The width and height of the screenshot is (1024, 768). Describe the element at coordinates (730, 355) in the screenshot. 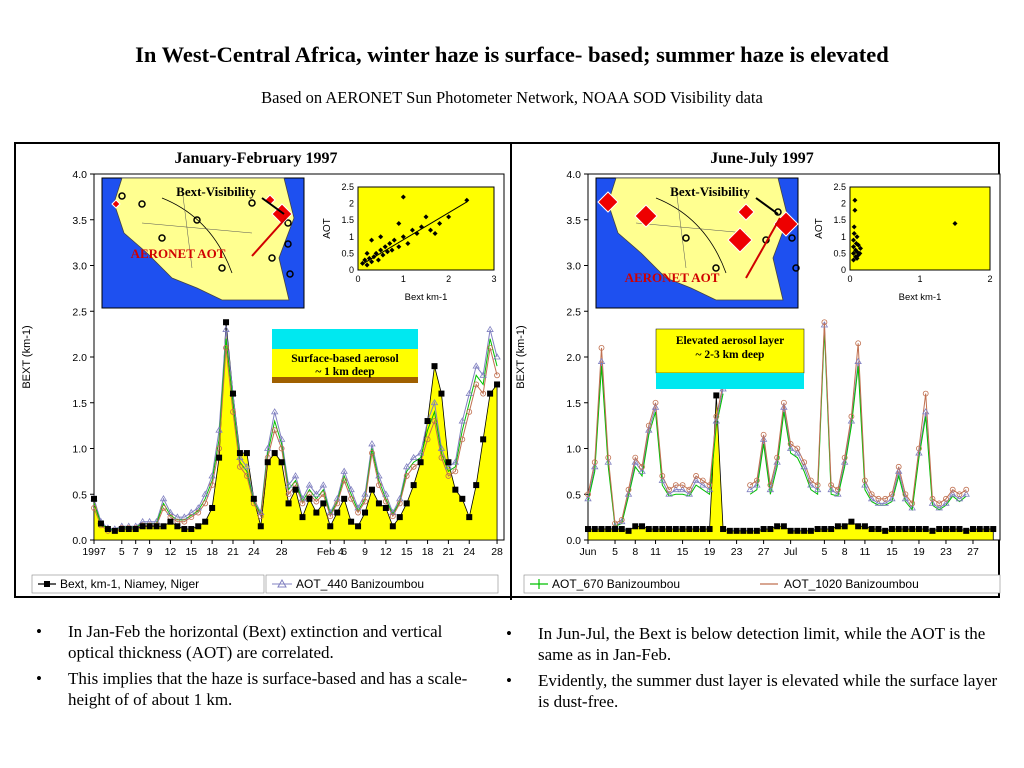

I see `layer-label-line2: ~ 2-3 km deep` at that location.